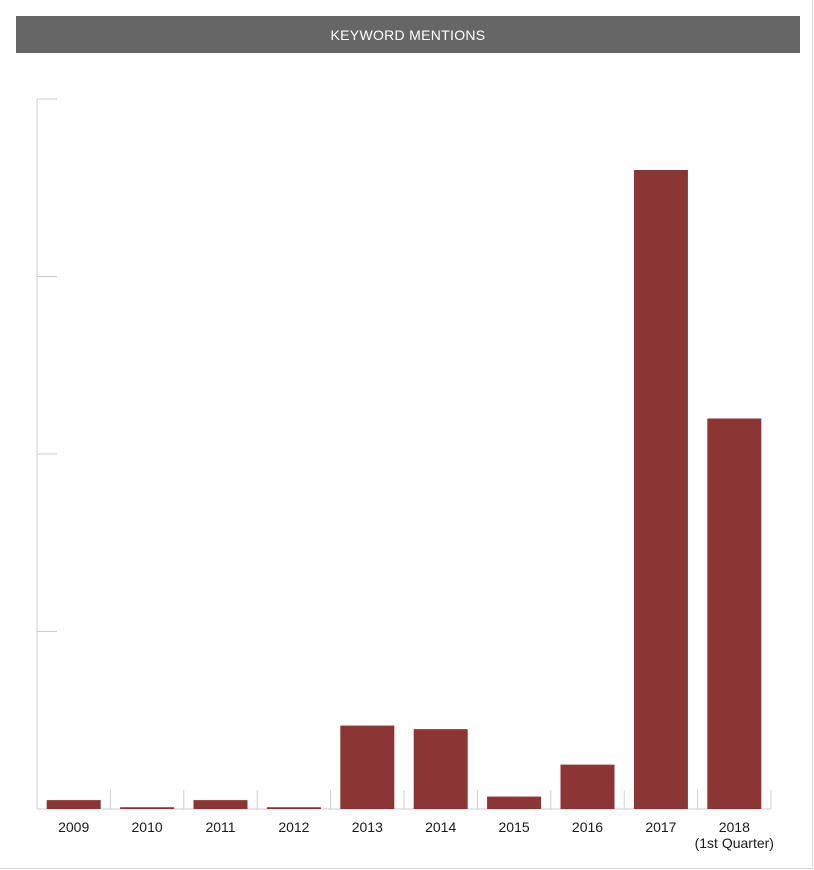  Describe the element at coordinates (514, 802) in the screenshot. I see `bar-2015` at that location.